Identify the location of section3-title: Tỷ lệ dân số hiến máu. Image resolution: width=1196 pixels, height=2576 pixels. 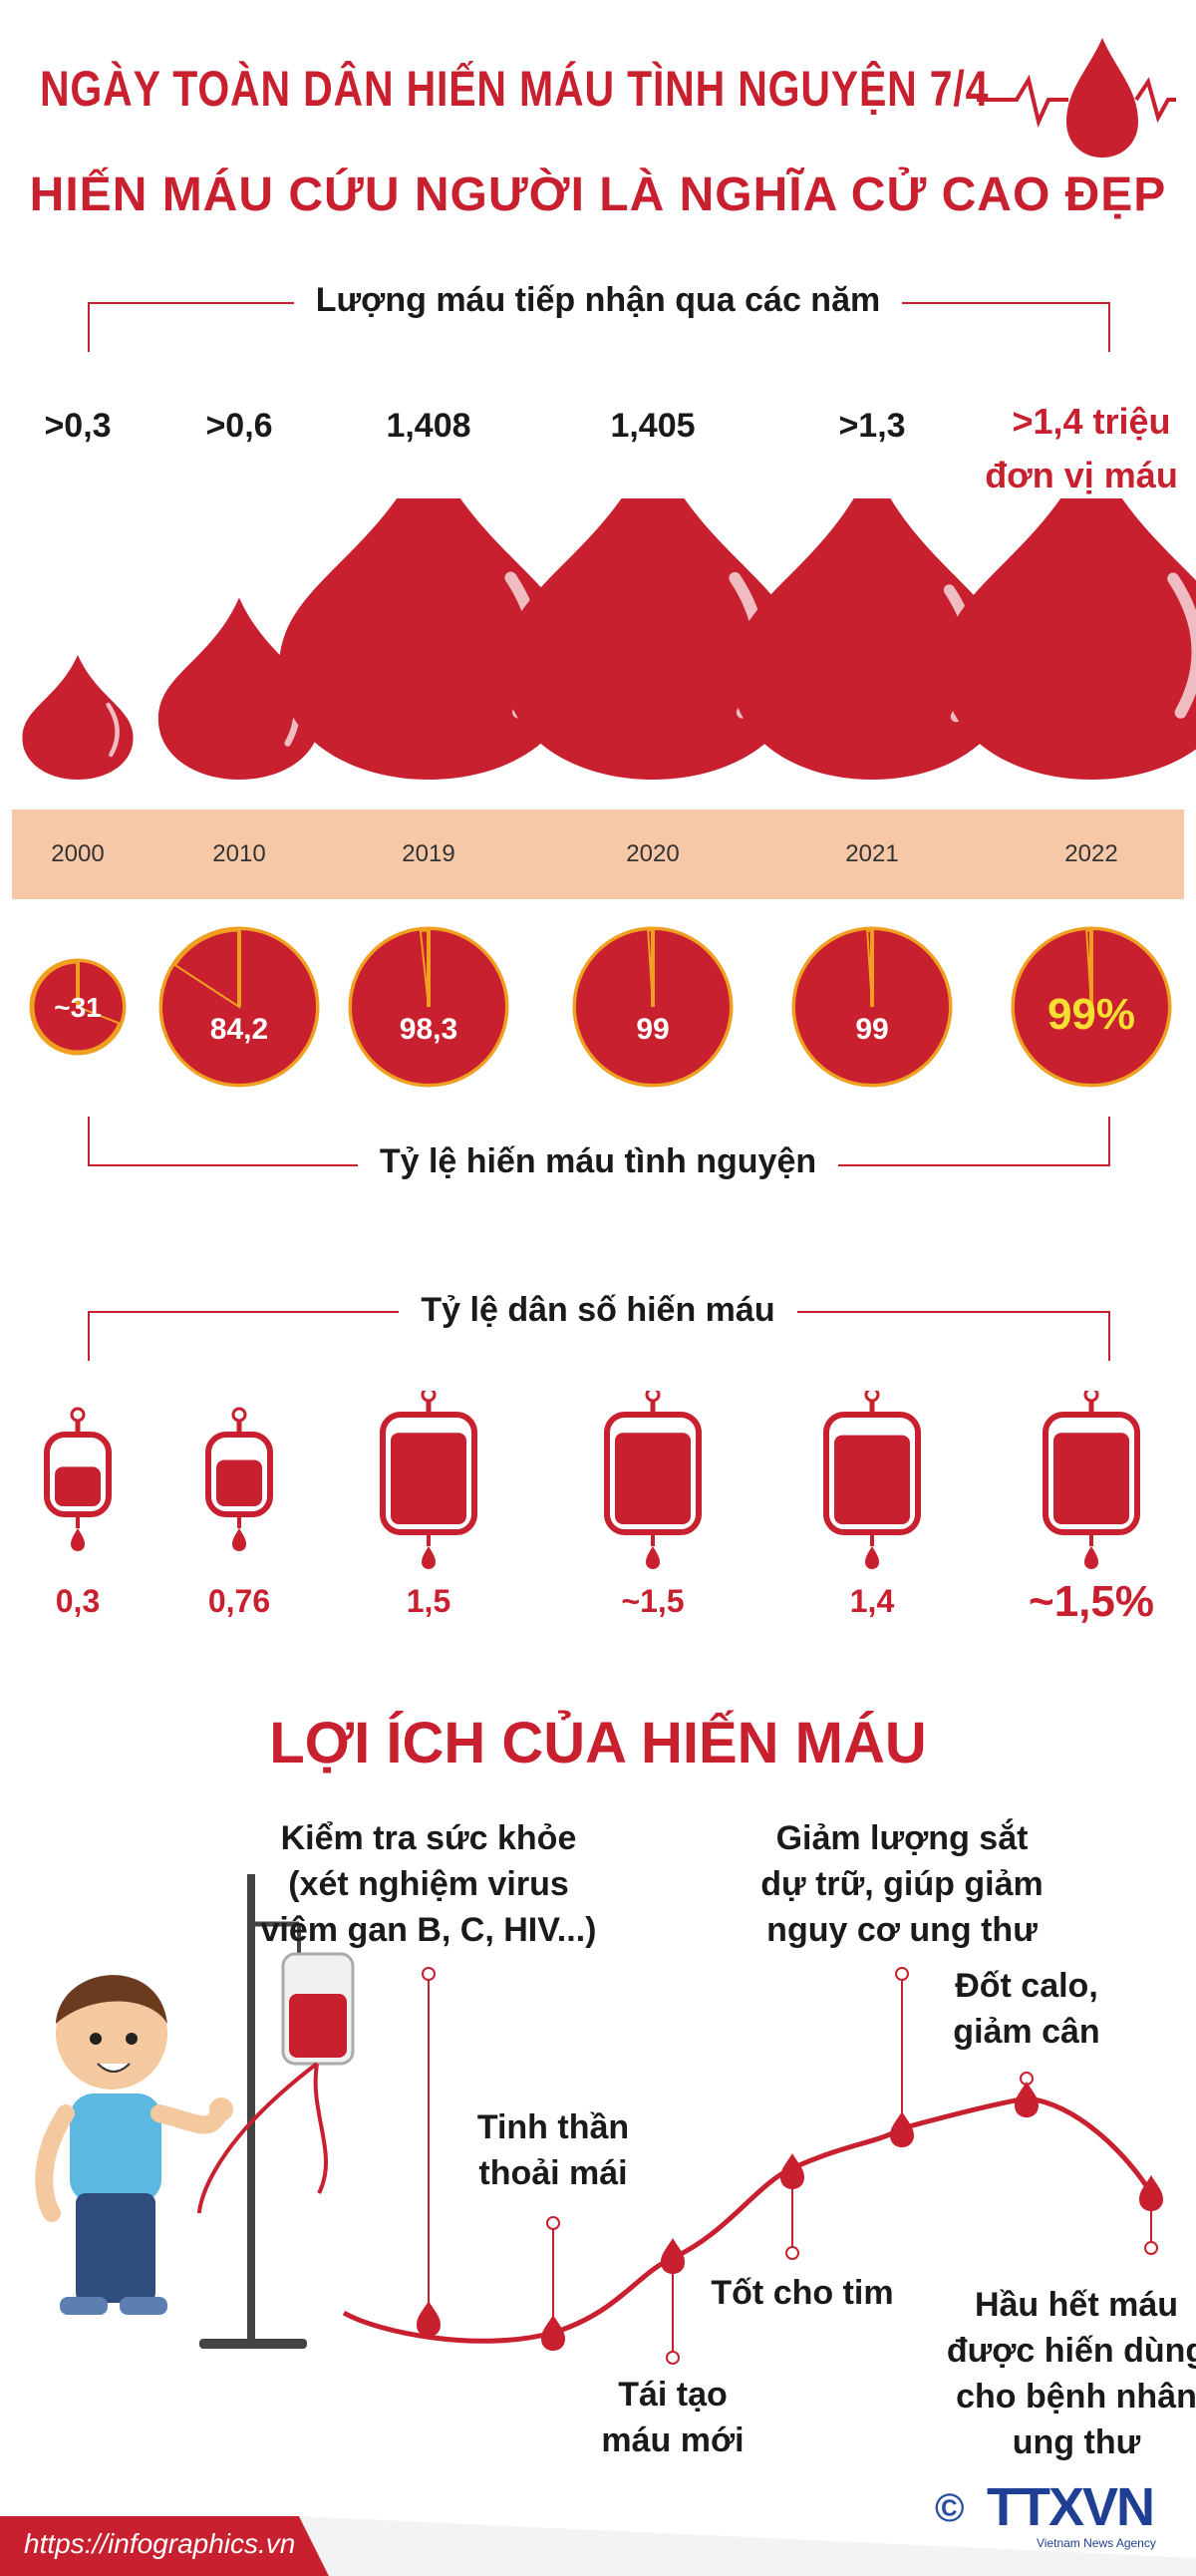
(598, 1310).